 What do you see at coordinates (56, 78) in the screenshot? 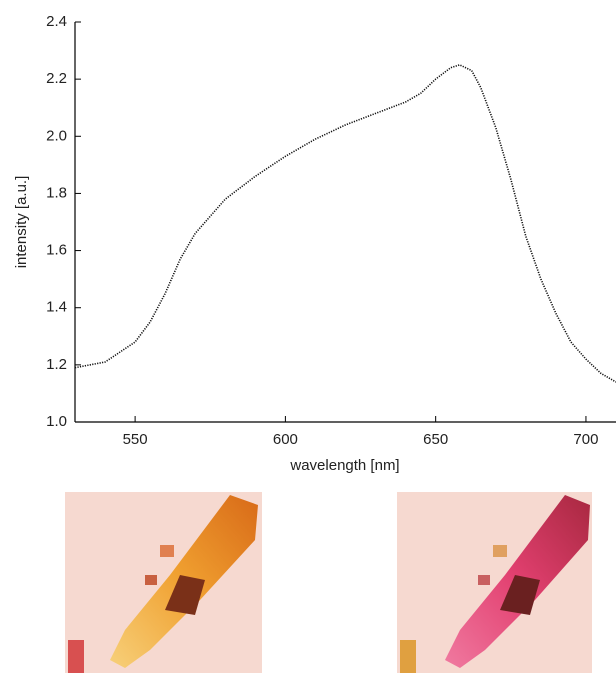
I see `y-tick-label: 2.2` at bounding box center [56, 78].